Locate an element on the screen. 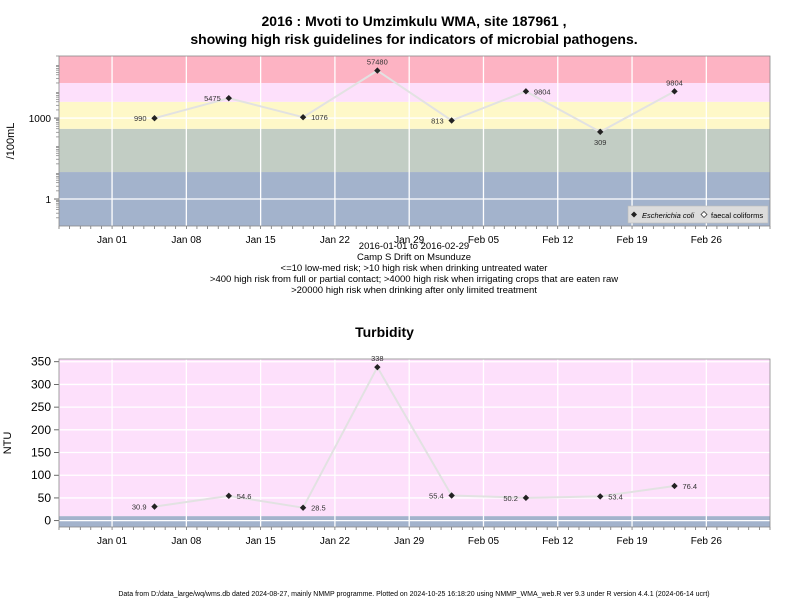  caption-line-1: 2016-01-01 to 2016-02-29 is located at coordinates (414, 246).